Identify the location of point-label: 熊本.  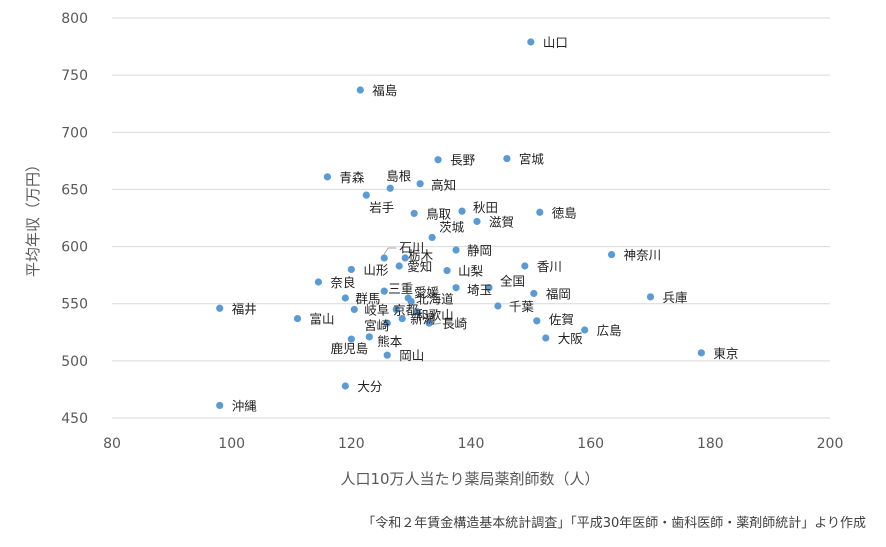
(390, 341).